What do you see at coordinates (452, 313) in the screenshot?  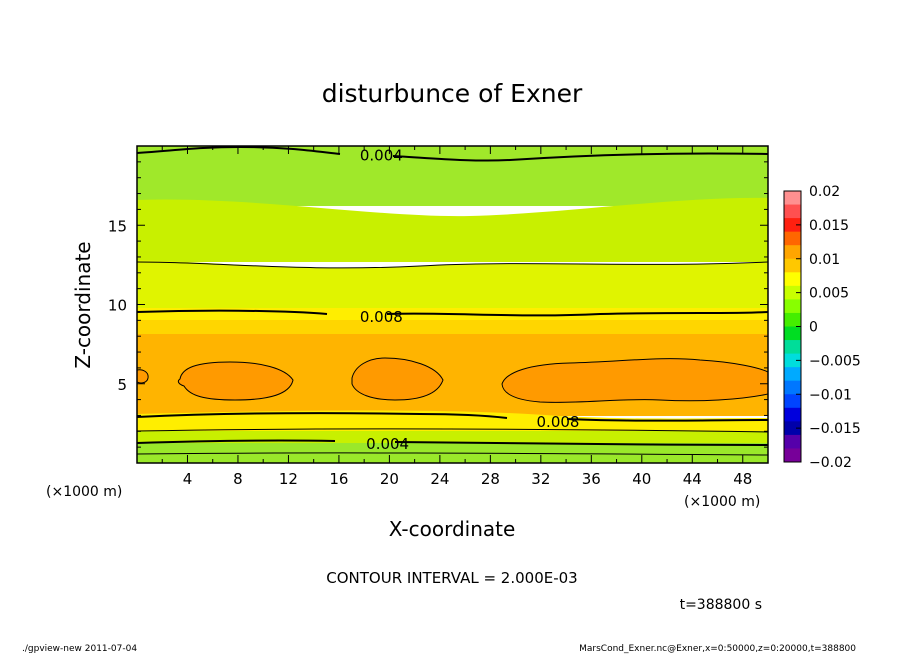 I see `contour-mid` at bounding box center [452, 313].